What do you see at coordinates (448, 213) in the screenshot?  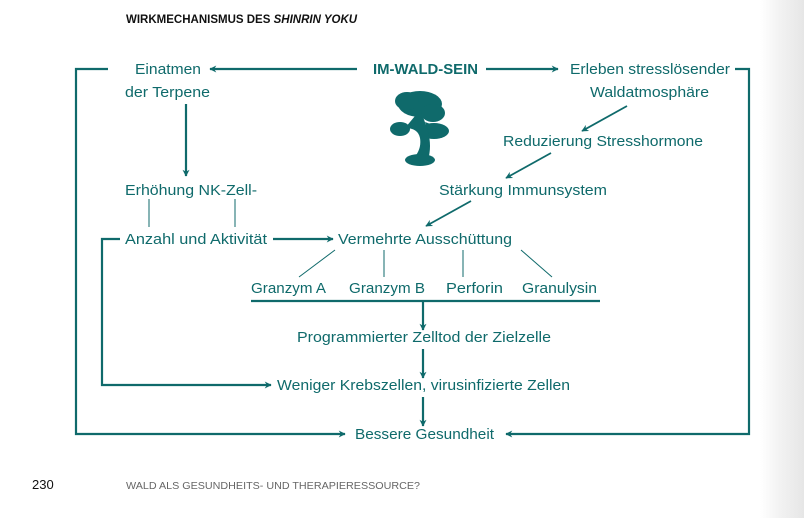 I see `arrow-to-vermehrte` at bounding box center [448, 213].